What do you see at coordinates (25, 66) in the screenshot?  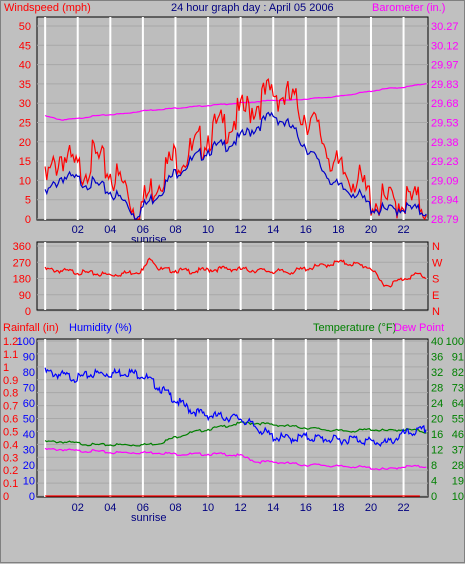 I see `wind-tick-label: 40` at bounding box center [25, 66].